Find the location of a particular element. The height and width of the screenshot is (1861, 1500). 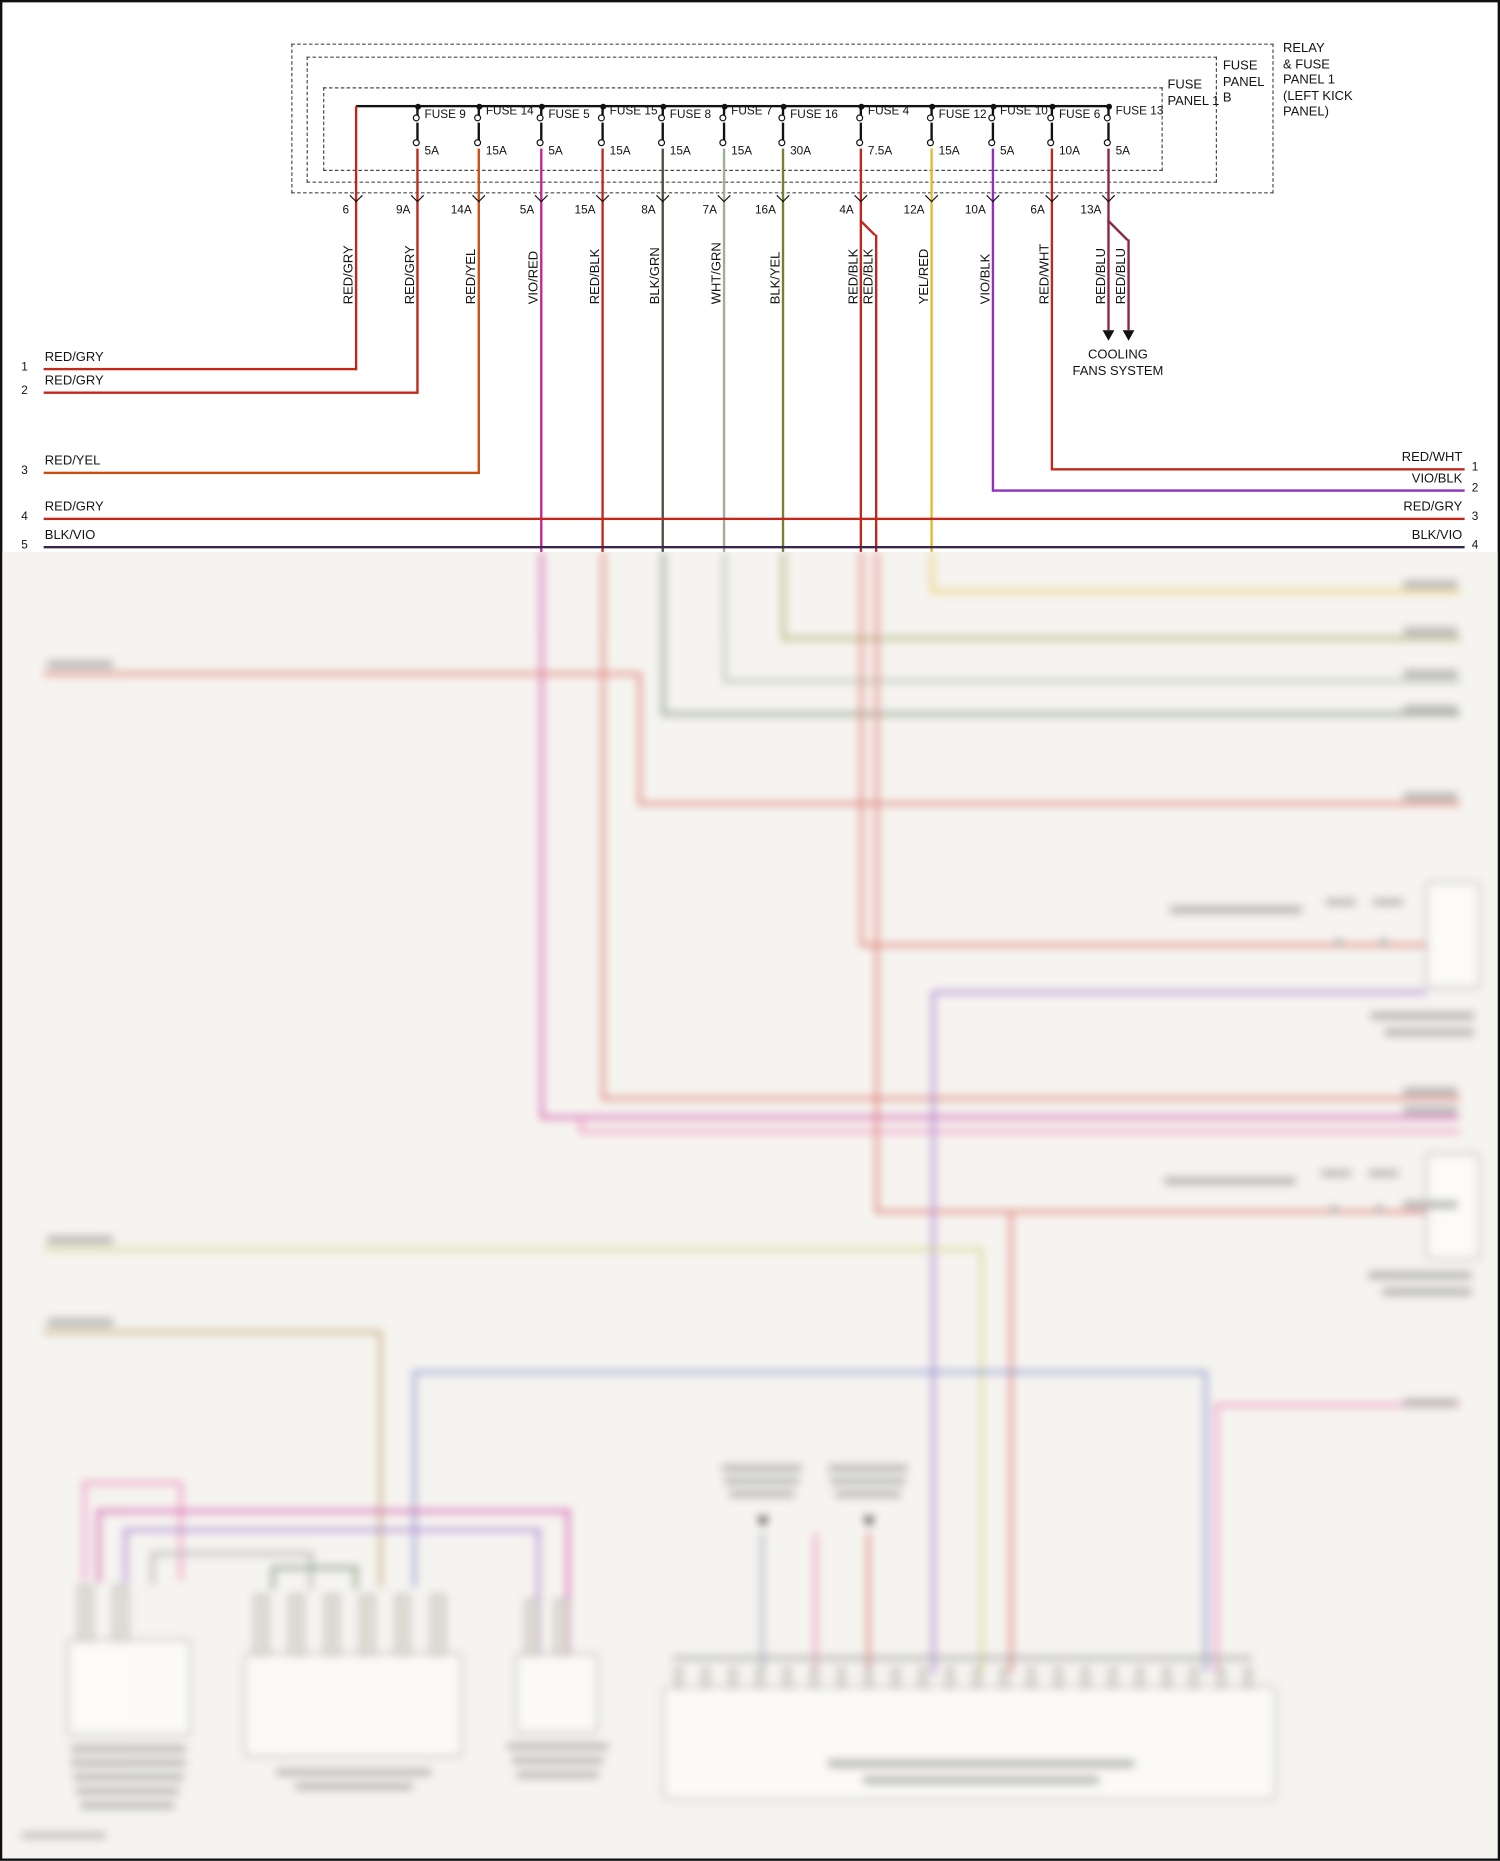

wire-color-label: RED/BLU is located at coordinates (1101, 276).